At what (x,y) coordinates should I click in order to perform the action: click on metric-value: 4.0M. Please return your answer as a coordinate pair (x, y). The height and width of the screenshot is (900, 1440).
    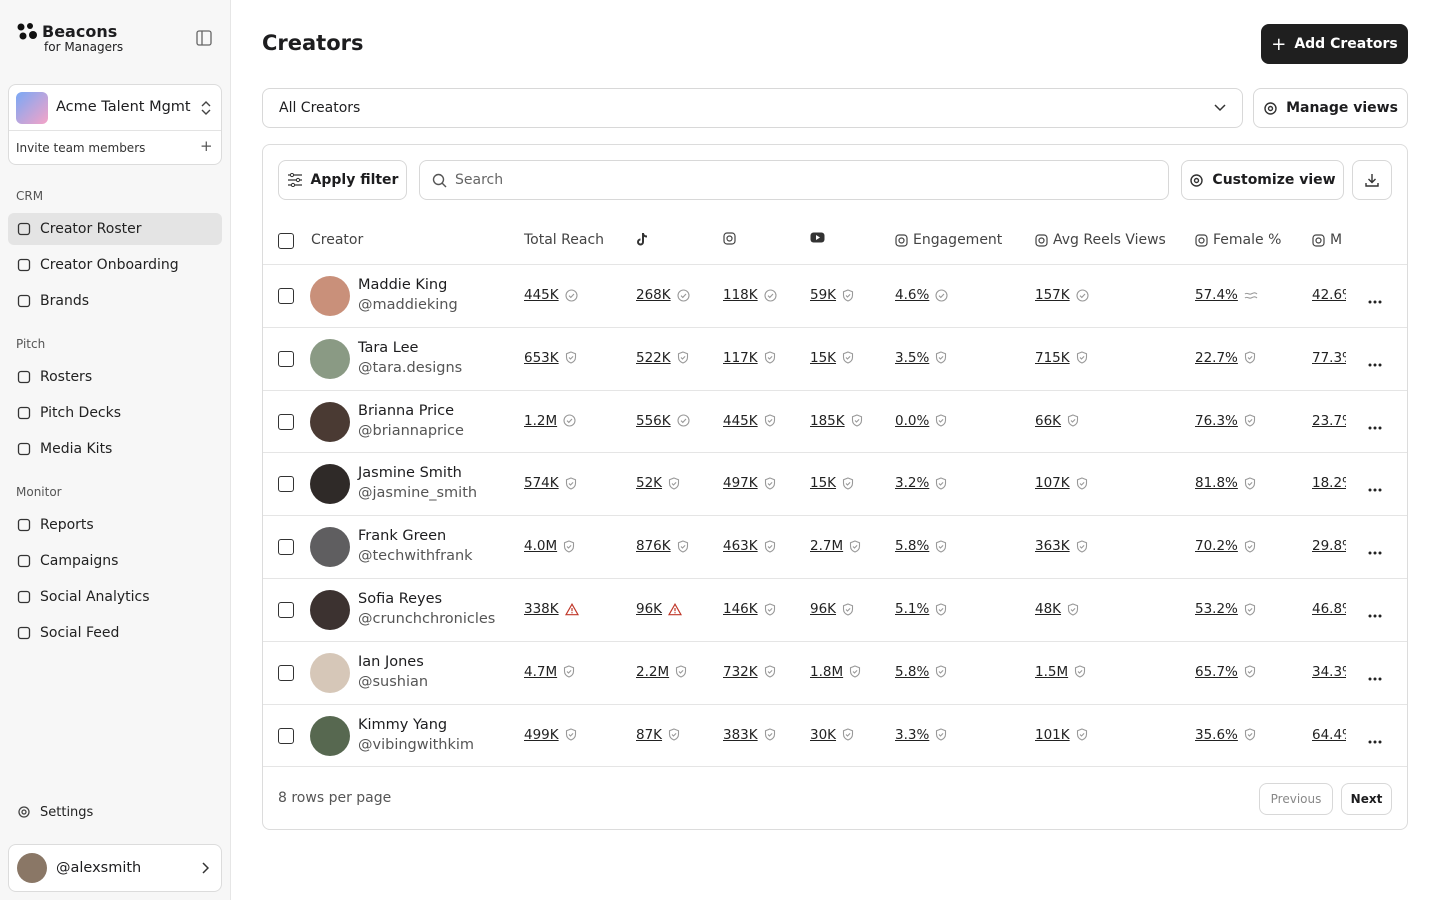
    Looking at the image, I should click on (541, 546).